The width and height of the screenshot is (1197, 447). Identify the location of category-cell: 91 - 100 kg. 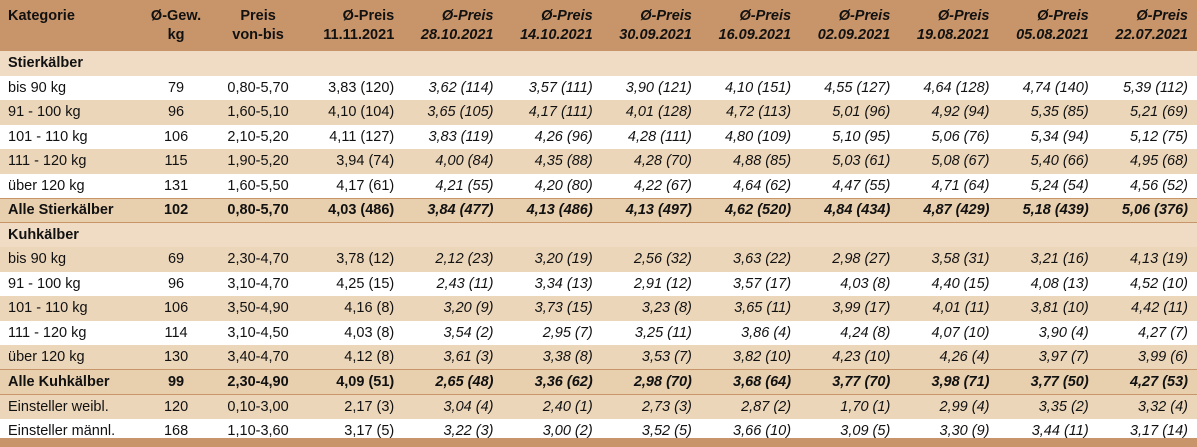
(70, 283).